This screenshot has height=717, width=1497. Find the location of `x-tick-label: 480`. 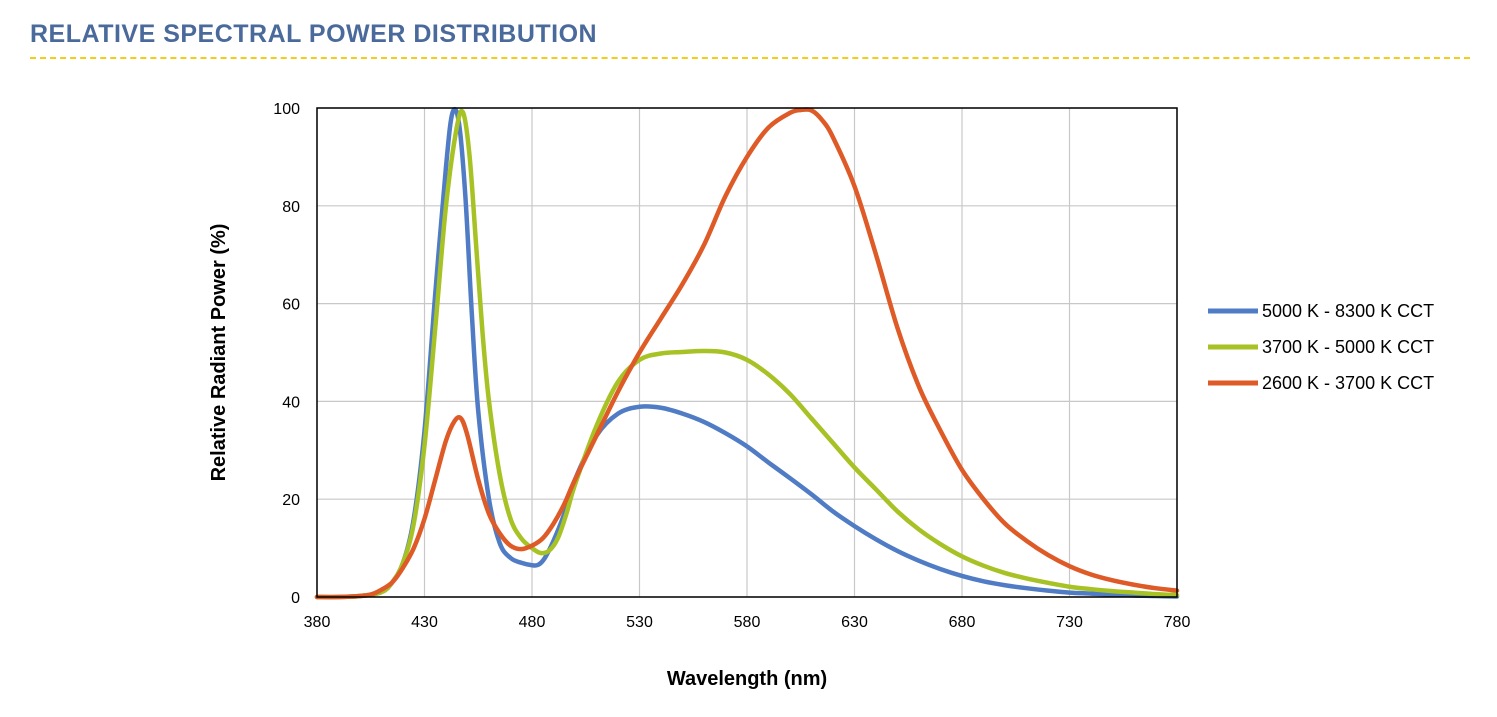

x-tick-label: 480 is located at coordinates (532, 622).